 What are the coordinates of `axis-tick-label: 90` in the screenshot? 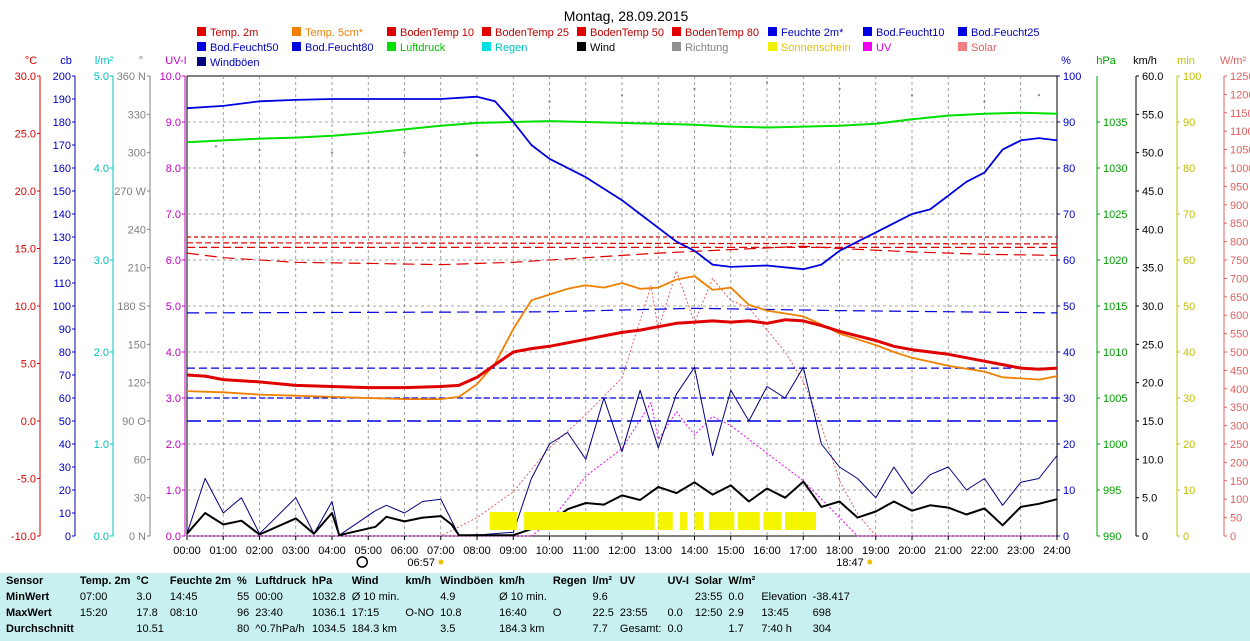 It's located at (1189, 123).